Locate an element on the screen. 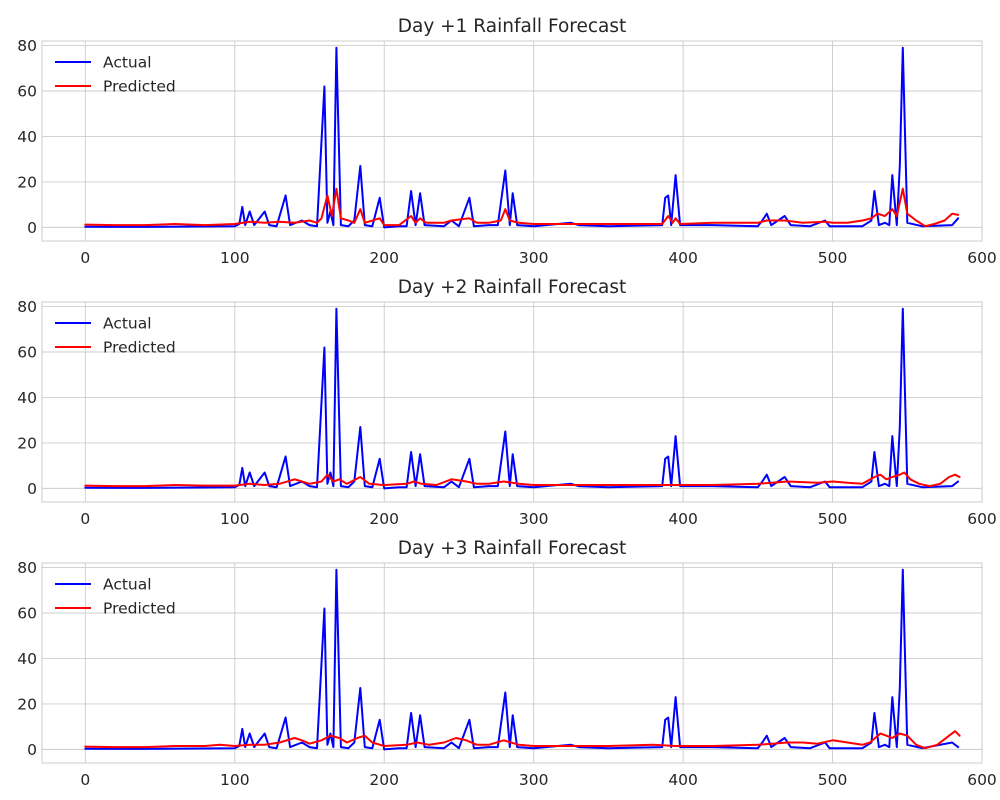  chart-title: Day +1 Rainfall Forecast is located at coordinates (512, 26).